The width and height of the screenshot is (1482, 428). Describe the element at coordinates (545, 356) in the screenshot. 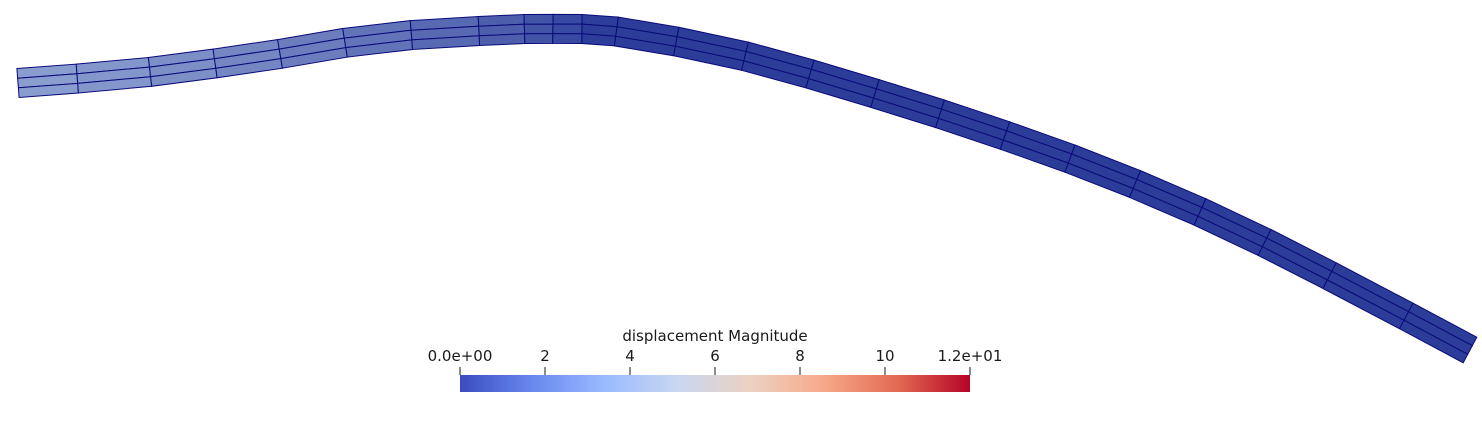

I see `colorbar-tick-label: 2` at that location.